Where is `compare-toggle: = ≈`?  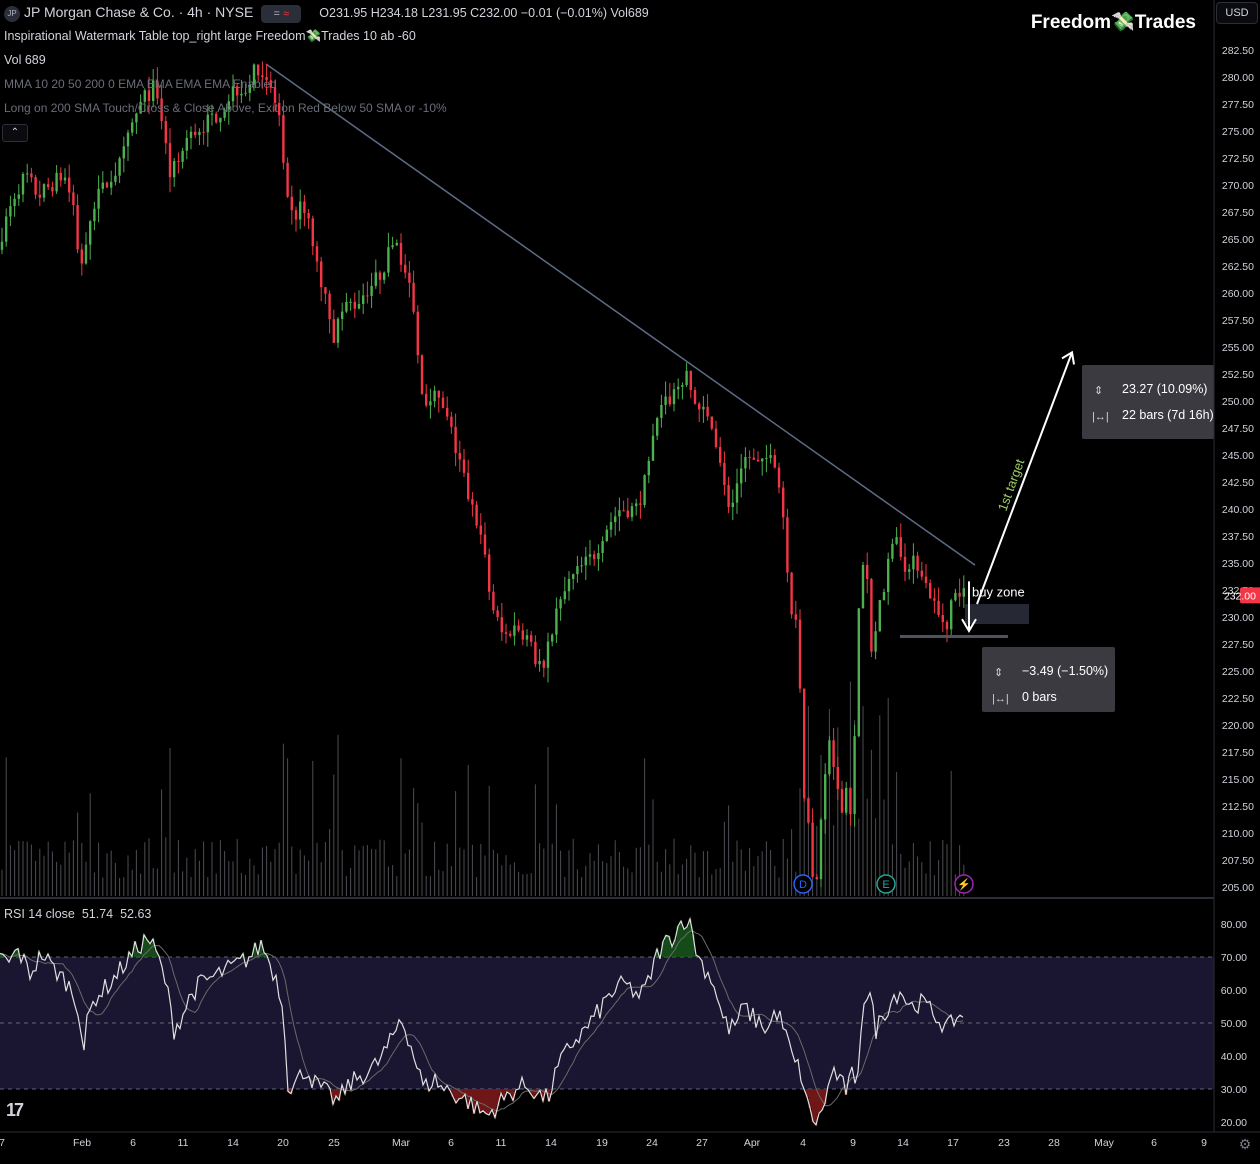 compare-toggle: = ≈ is located at coordinates (281, 13).